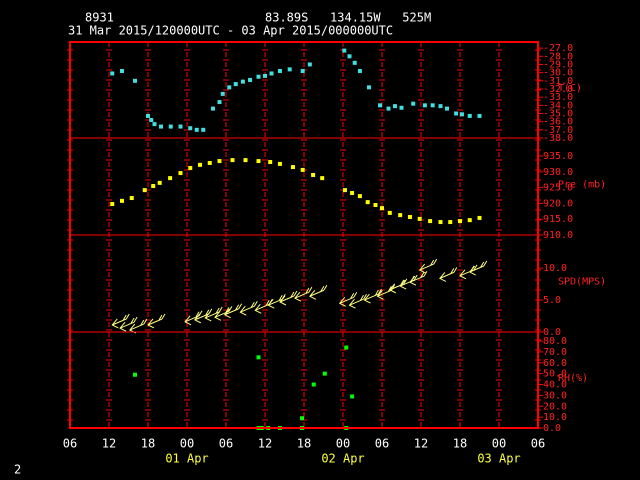  I want to click on y-tick-label: 70.0, so click(555, 352).